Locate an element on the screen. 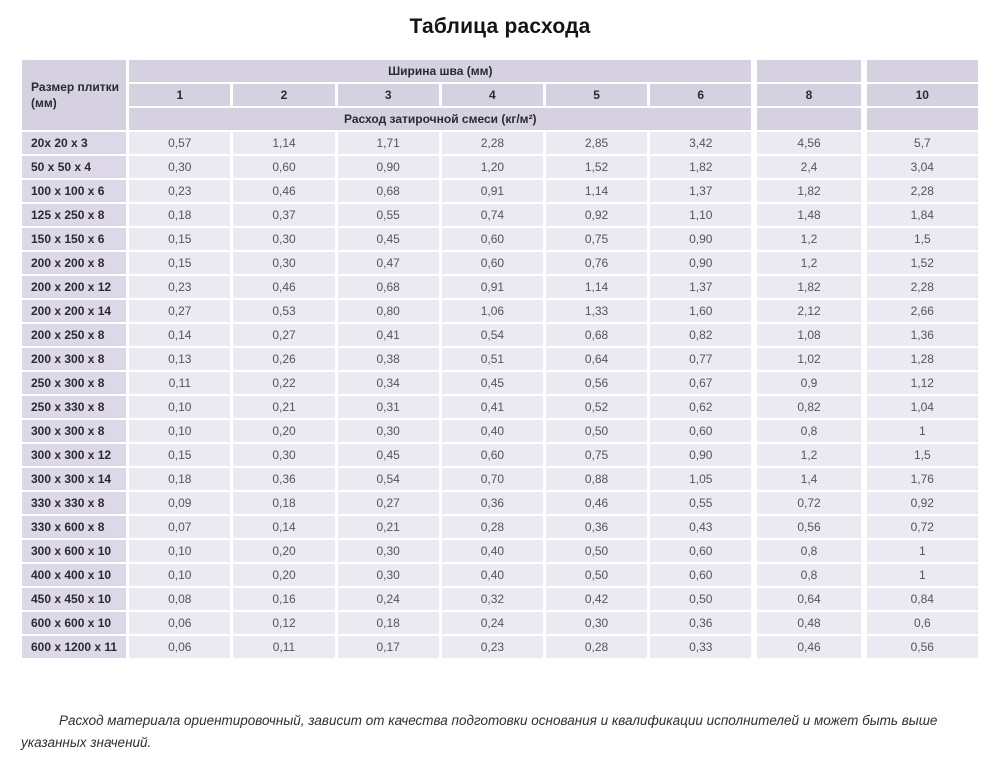 This screenshot has width=1000, height=781. seam-width-header: Ширина шва (мм) is located at coordinates (440, 71).